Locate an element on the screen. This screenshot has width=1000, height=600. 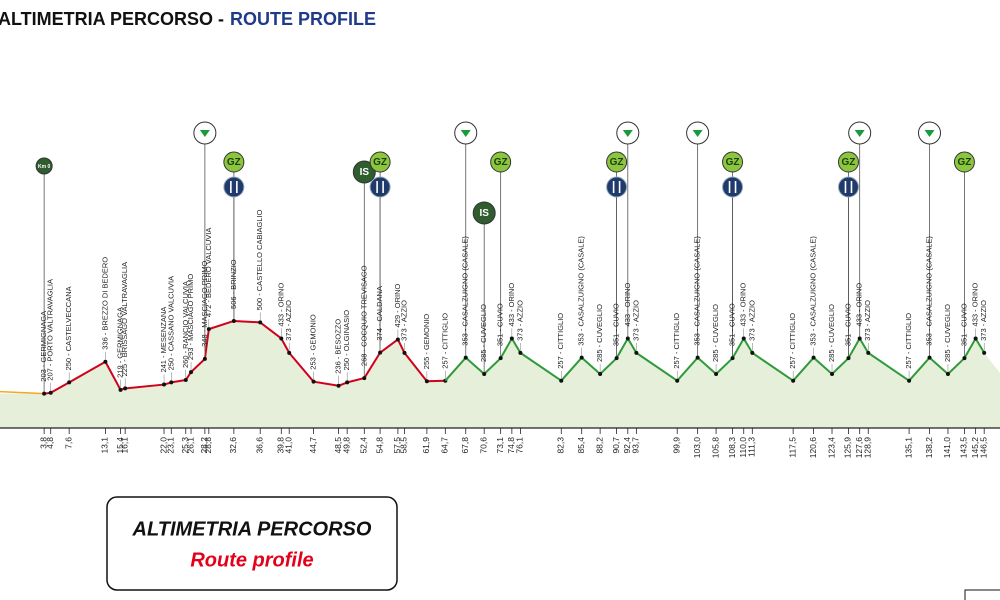
x-tick-label: 90,7 is located at coordinates (616, 445).